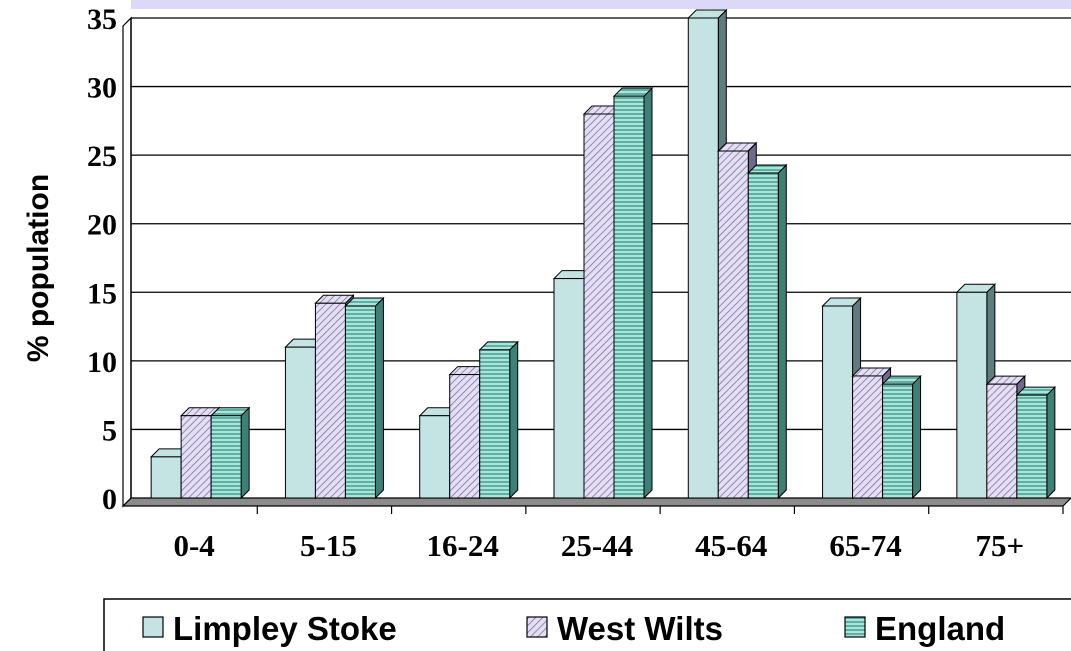 The image size is (1071, 651). Describe the element at coordinates (102, 259) in the screenshot. I see `y-tick-labels: 0 5 10 15 20 25 30 35` at that location.